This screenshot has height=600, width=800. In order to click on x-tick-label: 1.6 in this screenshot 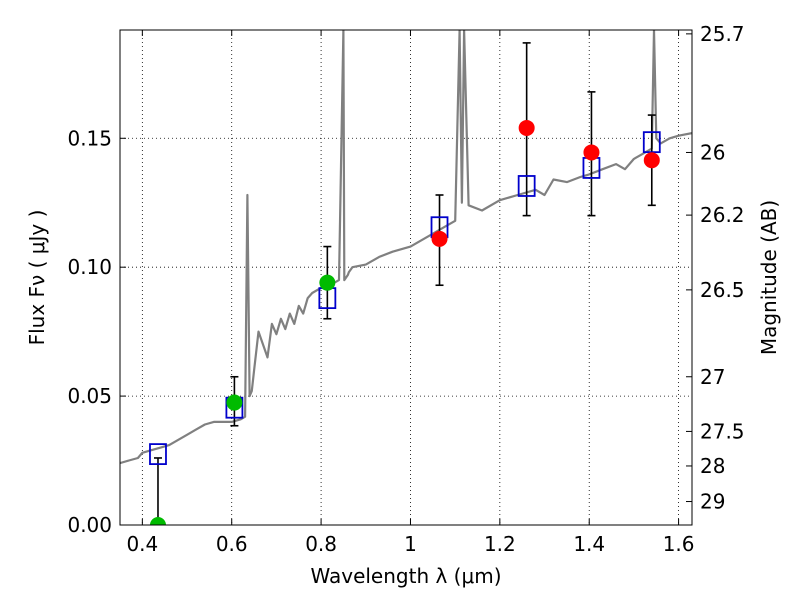, I will do `click(679, 544)`.